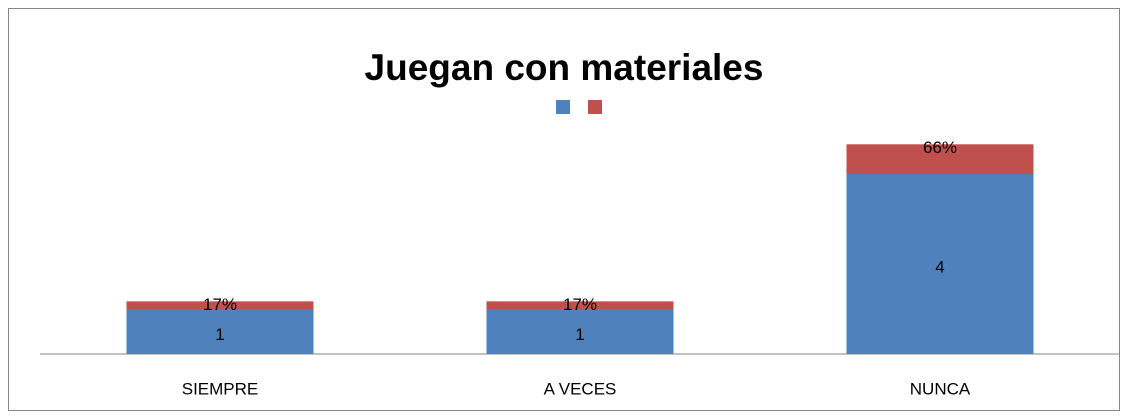 This screenshot has height=419, width=1128. Describe the element at coordinates (940, 147) in the screenshot. I see `data-label: 66%` at that location.